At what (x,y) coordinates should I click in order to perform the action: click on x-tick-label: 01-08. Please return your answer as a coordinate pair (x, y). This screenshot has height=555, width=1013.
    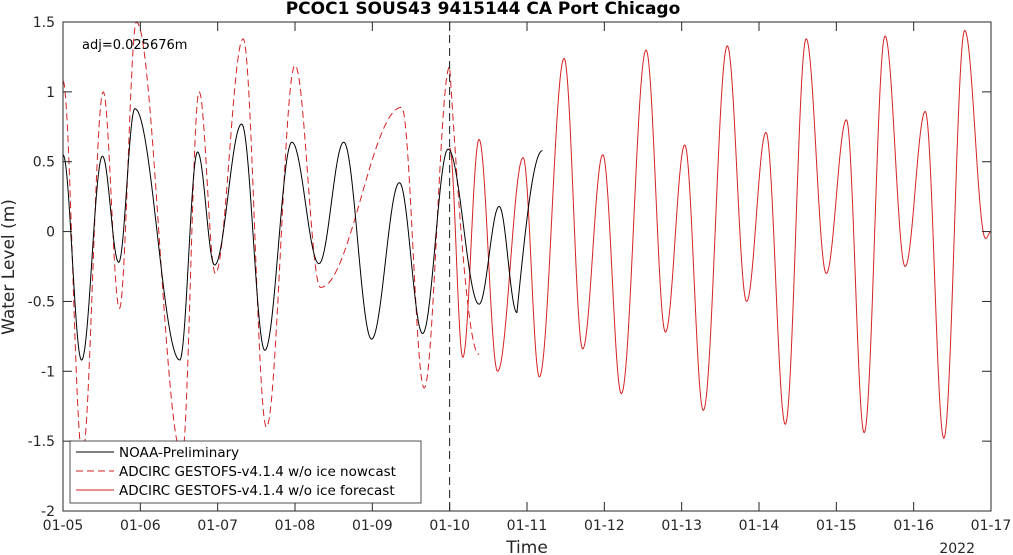
    Looking at the image, I should click on (295, 526).